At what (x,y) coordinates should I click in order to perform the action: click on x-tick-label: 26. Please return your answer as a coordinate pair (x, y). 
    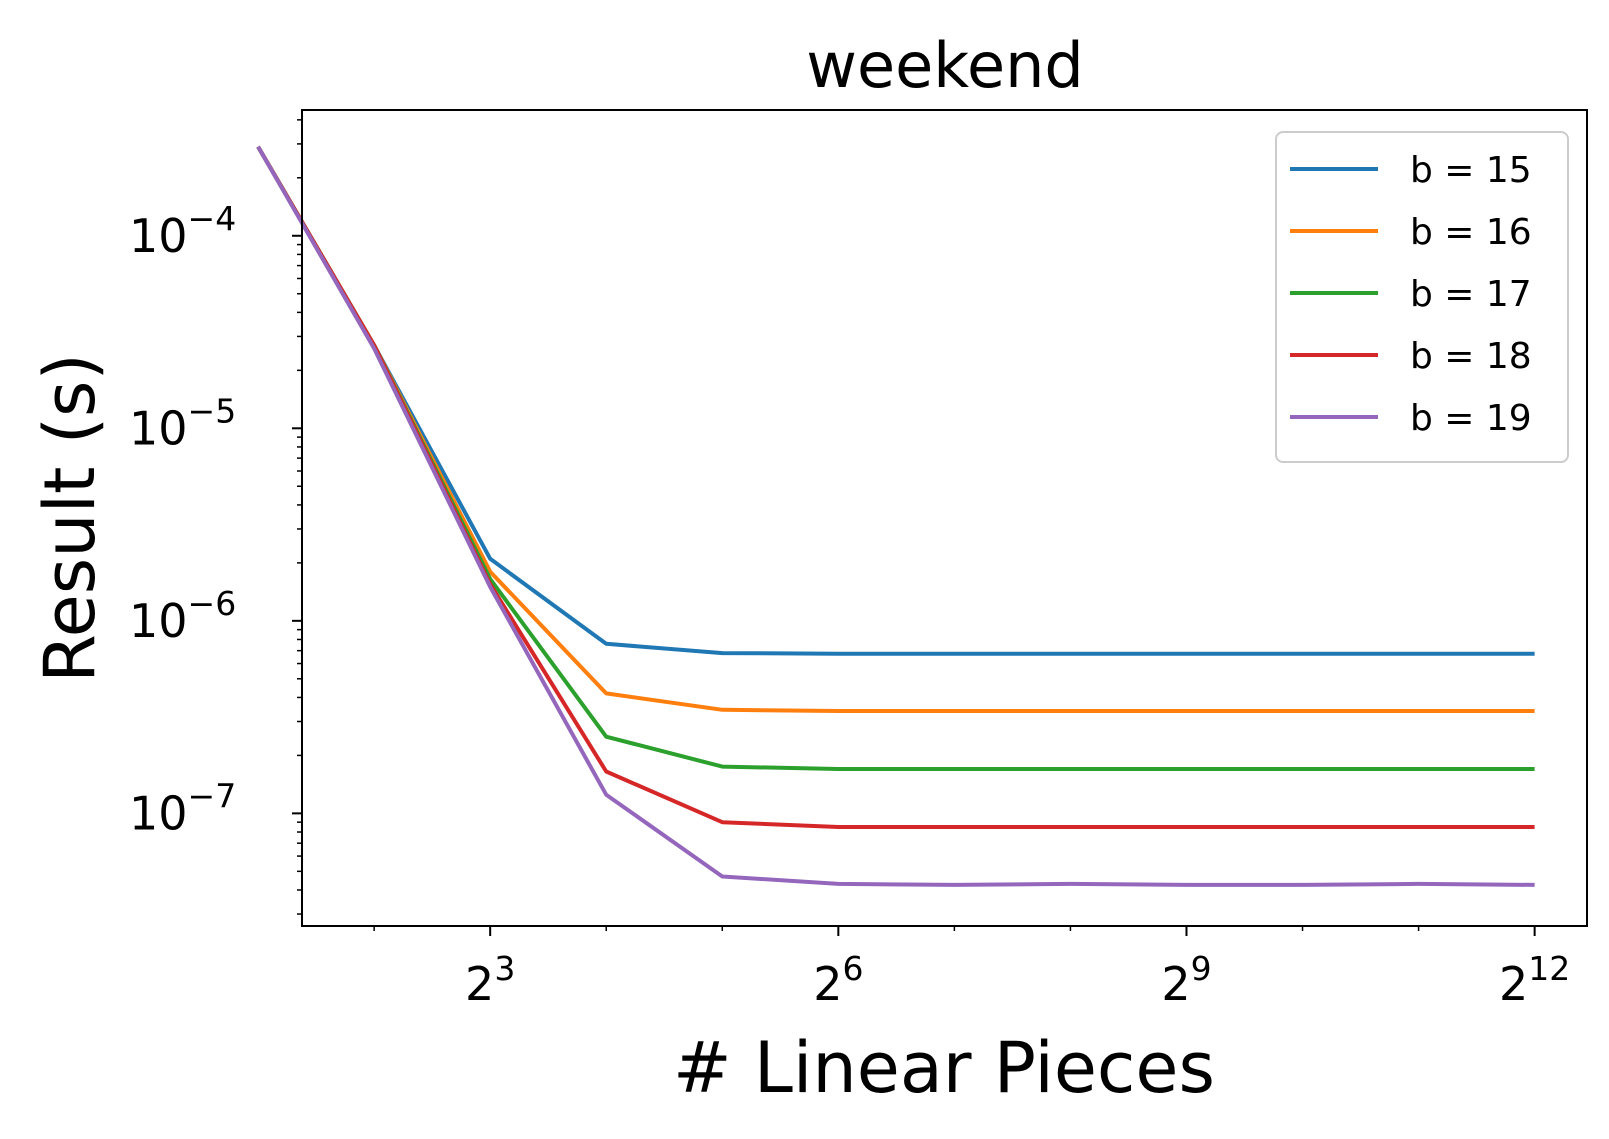
    Looking at the image, I should click on (838, 980).